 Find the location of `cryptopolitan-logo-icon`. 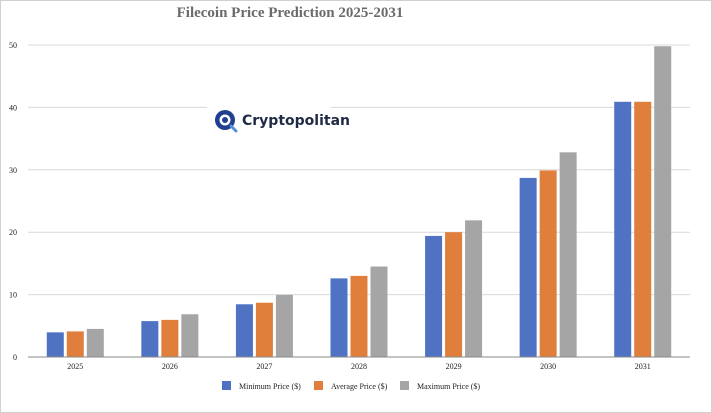

cryptopolitan-logo-icon is located at coordinates (226, 121).